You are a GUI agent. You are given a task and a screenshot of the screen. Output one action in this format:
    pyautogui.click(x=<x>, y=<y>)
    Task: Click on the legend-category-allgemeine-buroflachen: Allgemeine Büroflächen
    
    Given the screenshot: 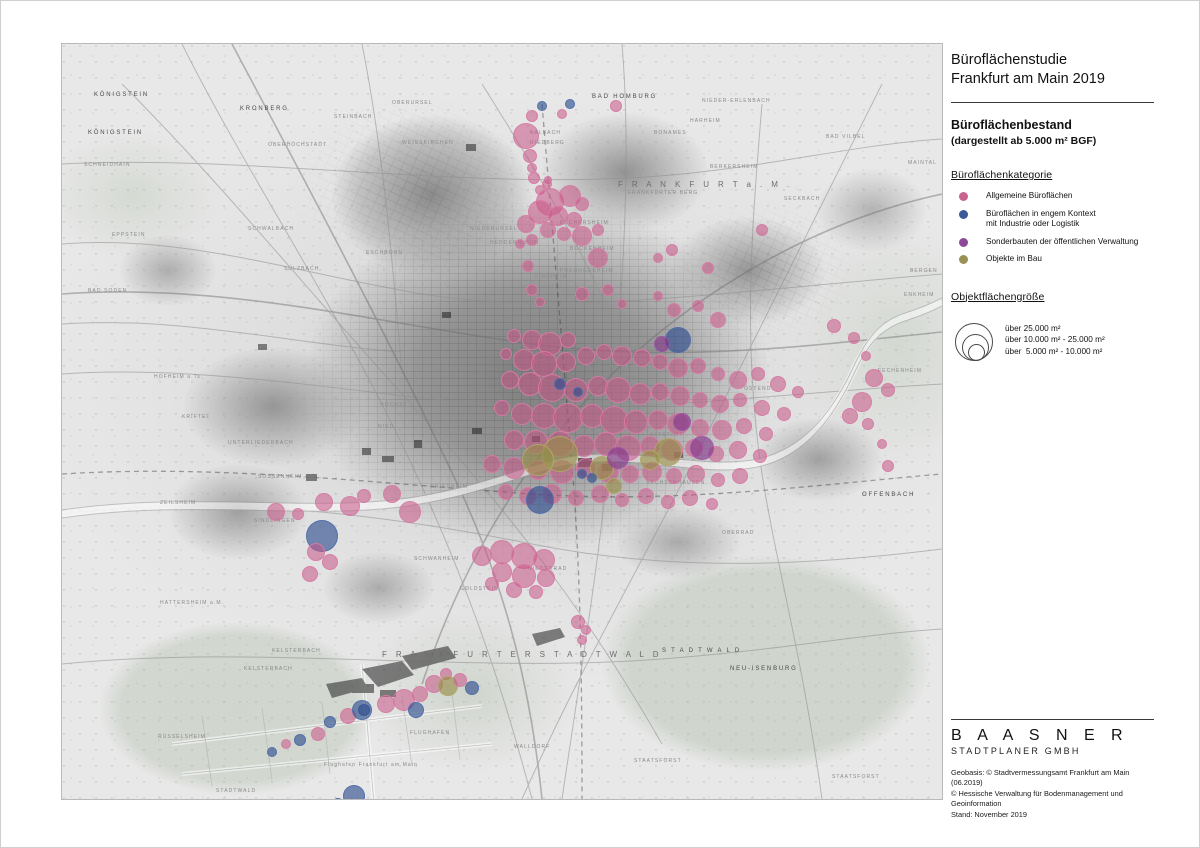 What is the action you would take?
    pyautogui.click(x=1053, y=196)
    